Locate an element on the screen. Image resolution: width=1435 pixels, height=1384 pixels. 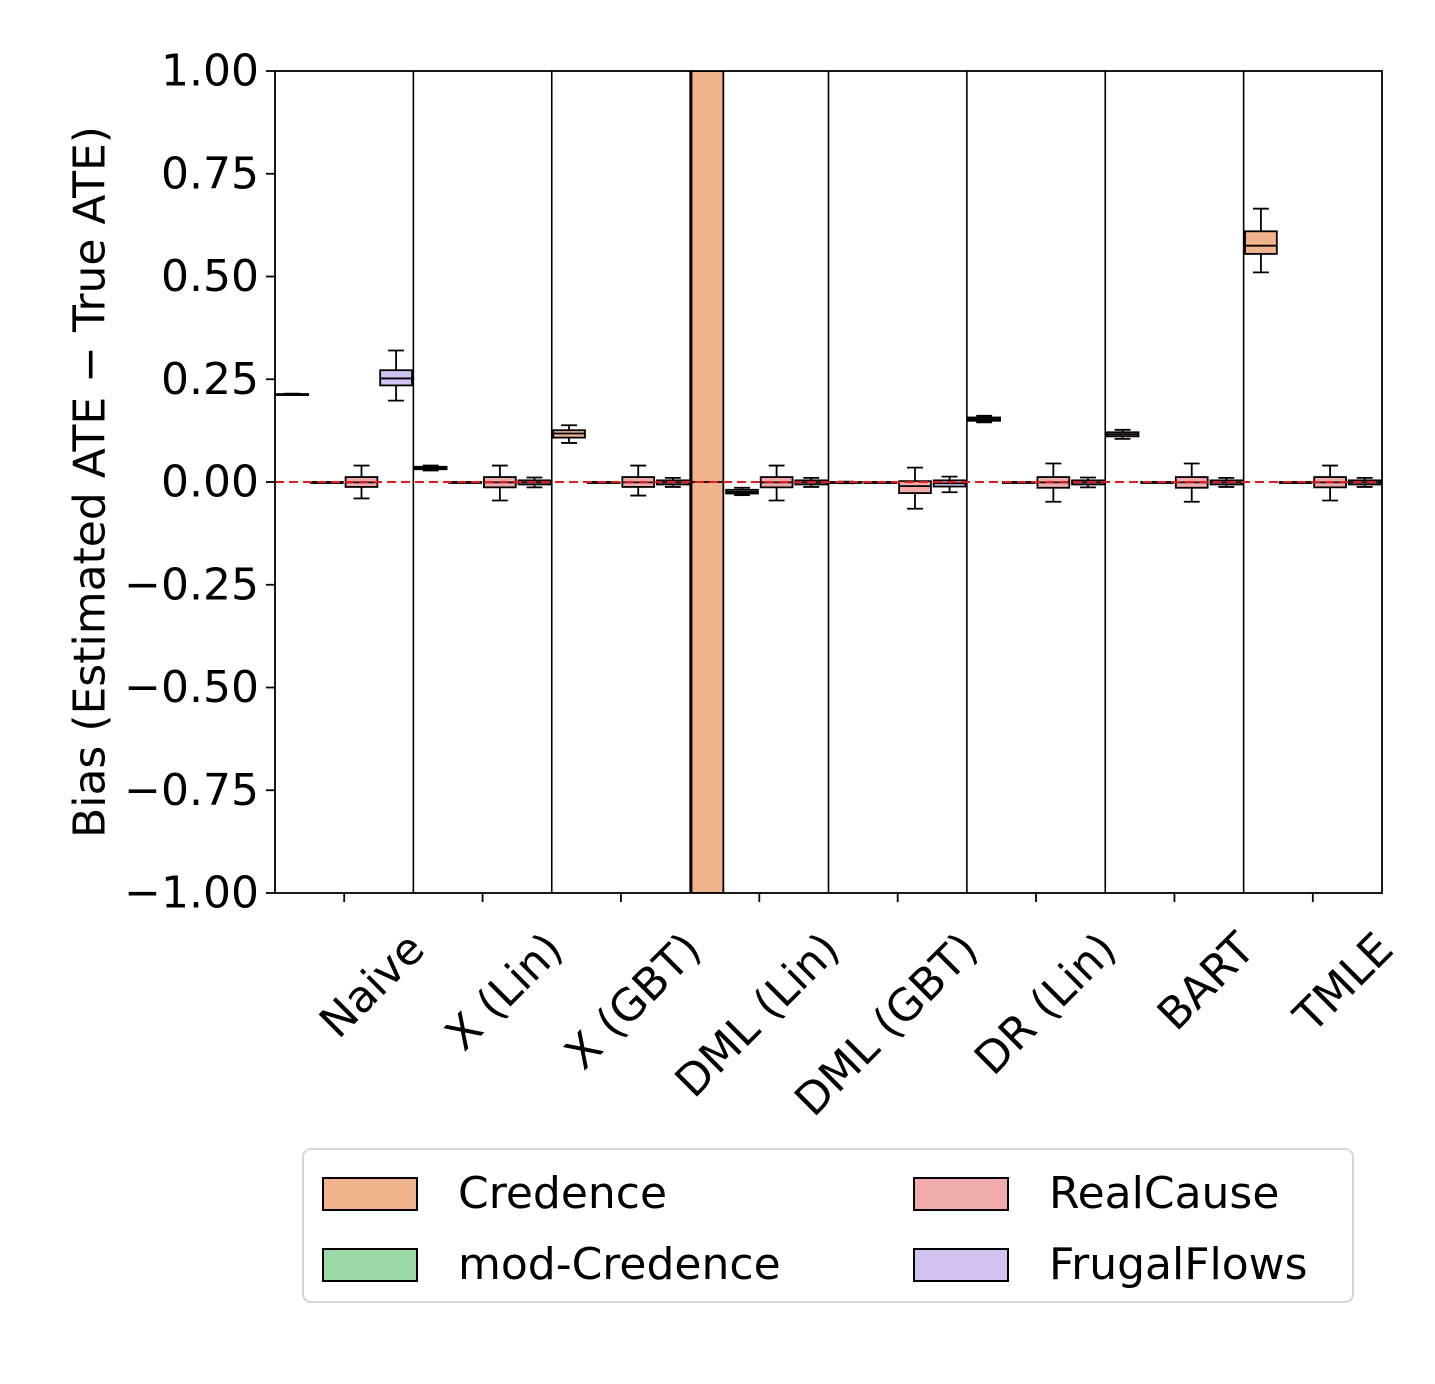
y-tick-label: 0.50 is located at coordinates (210, 276).